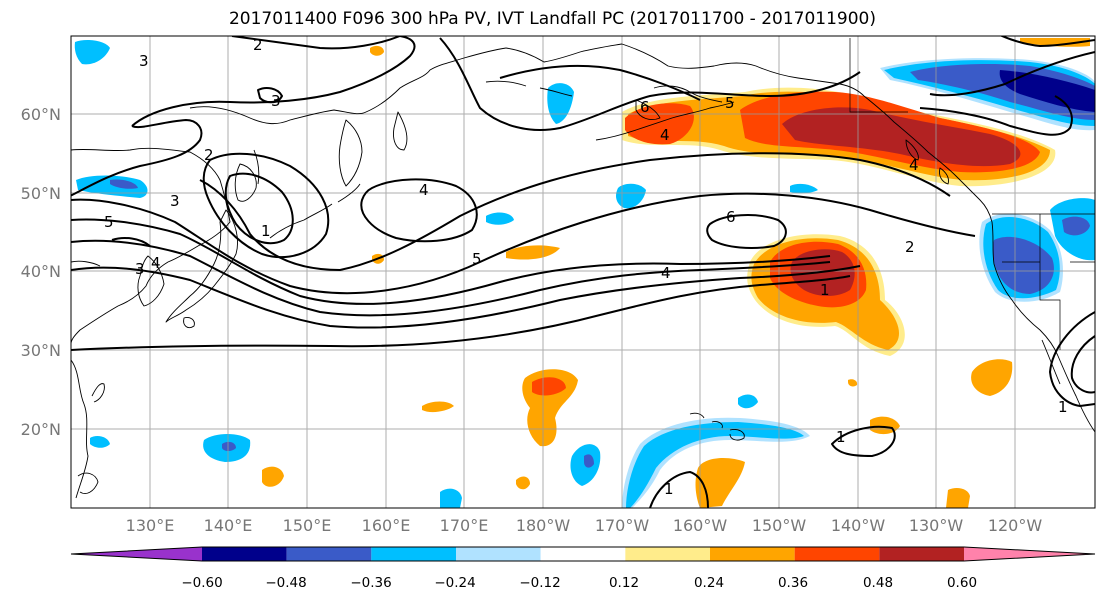  I want to click on lon-label: 160°E, so click(386, 525).